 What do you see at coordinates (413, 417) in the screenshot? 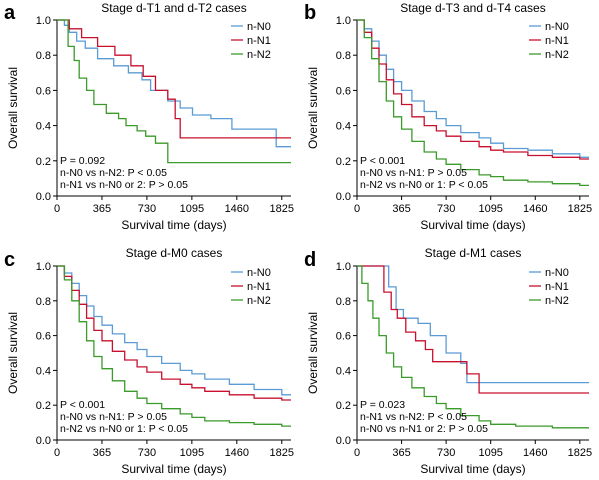
I see `annotation-line: n-N1 vs n-N2: P < 0.05` at bounding box center [413, 417].